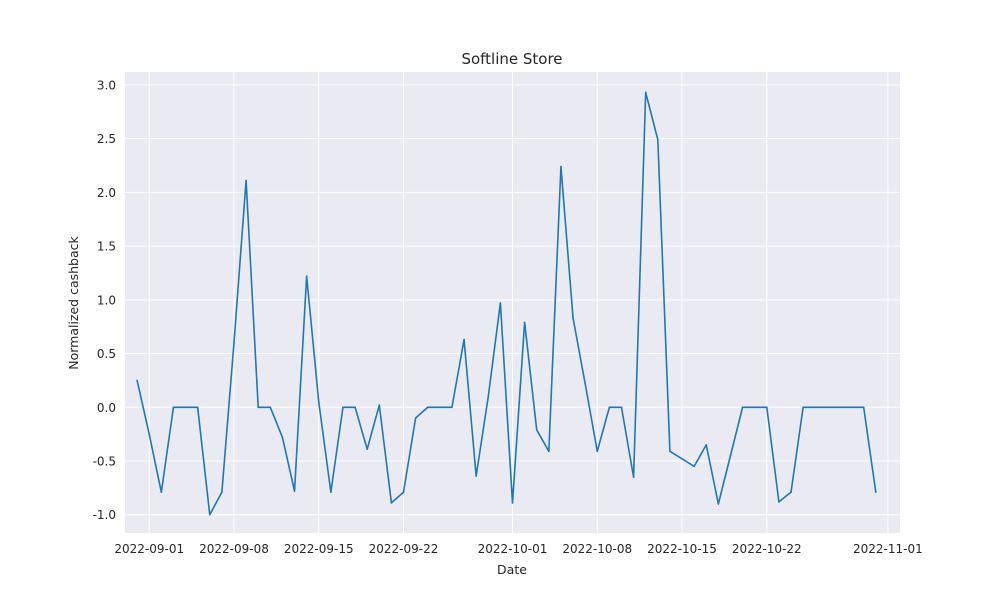 The height and width of the screenshot is (600, 1000). Describe the element at coordinates (234, 549) in the screenshot. I see `x-tick-label: 2022-09-08` at that location.